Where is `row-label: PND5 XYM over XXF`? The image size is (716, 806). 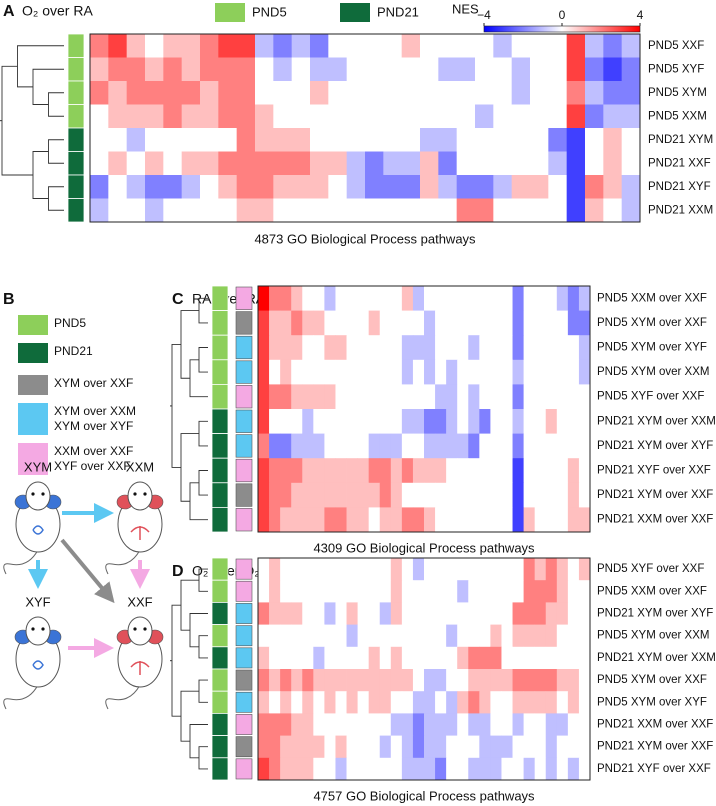 row-label: PND5 XYM over XXF is located at coordinates (652, 323).